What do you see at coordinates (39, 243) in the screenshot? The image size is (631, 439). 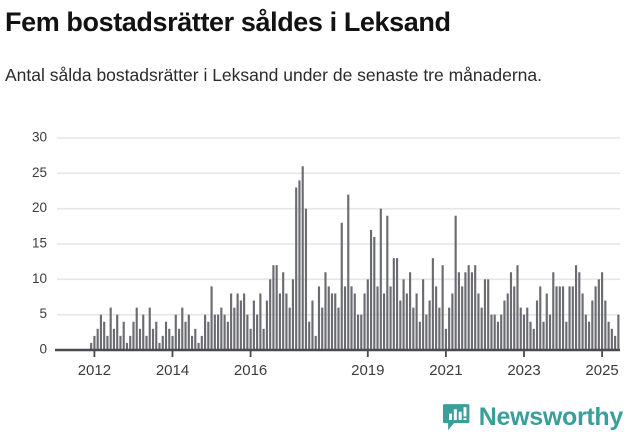 I see `y-axis-tick-labels: 0 5 10 15 20 25 30` at bounding box center [39, 243].